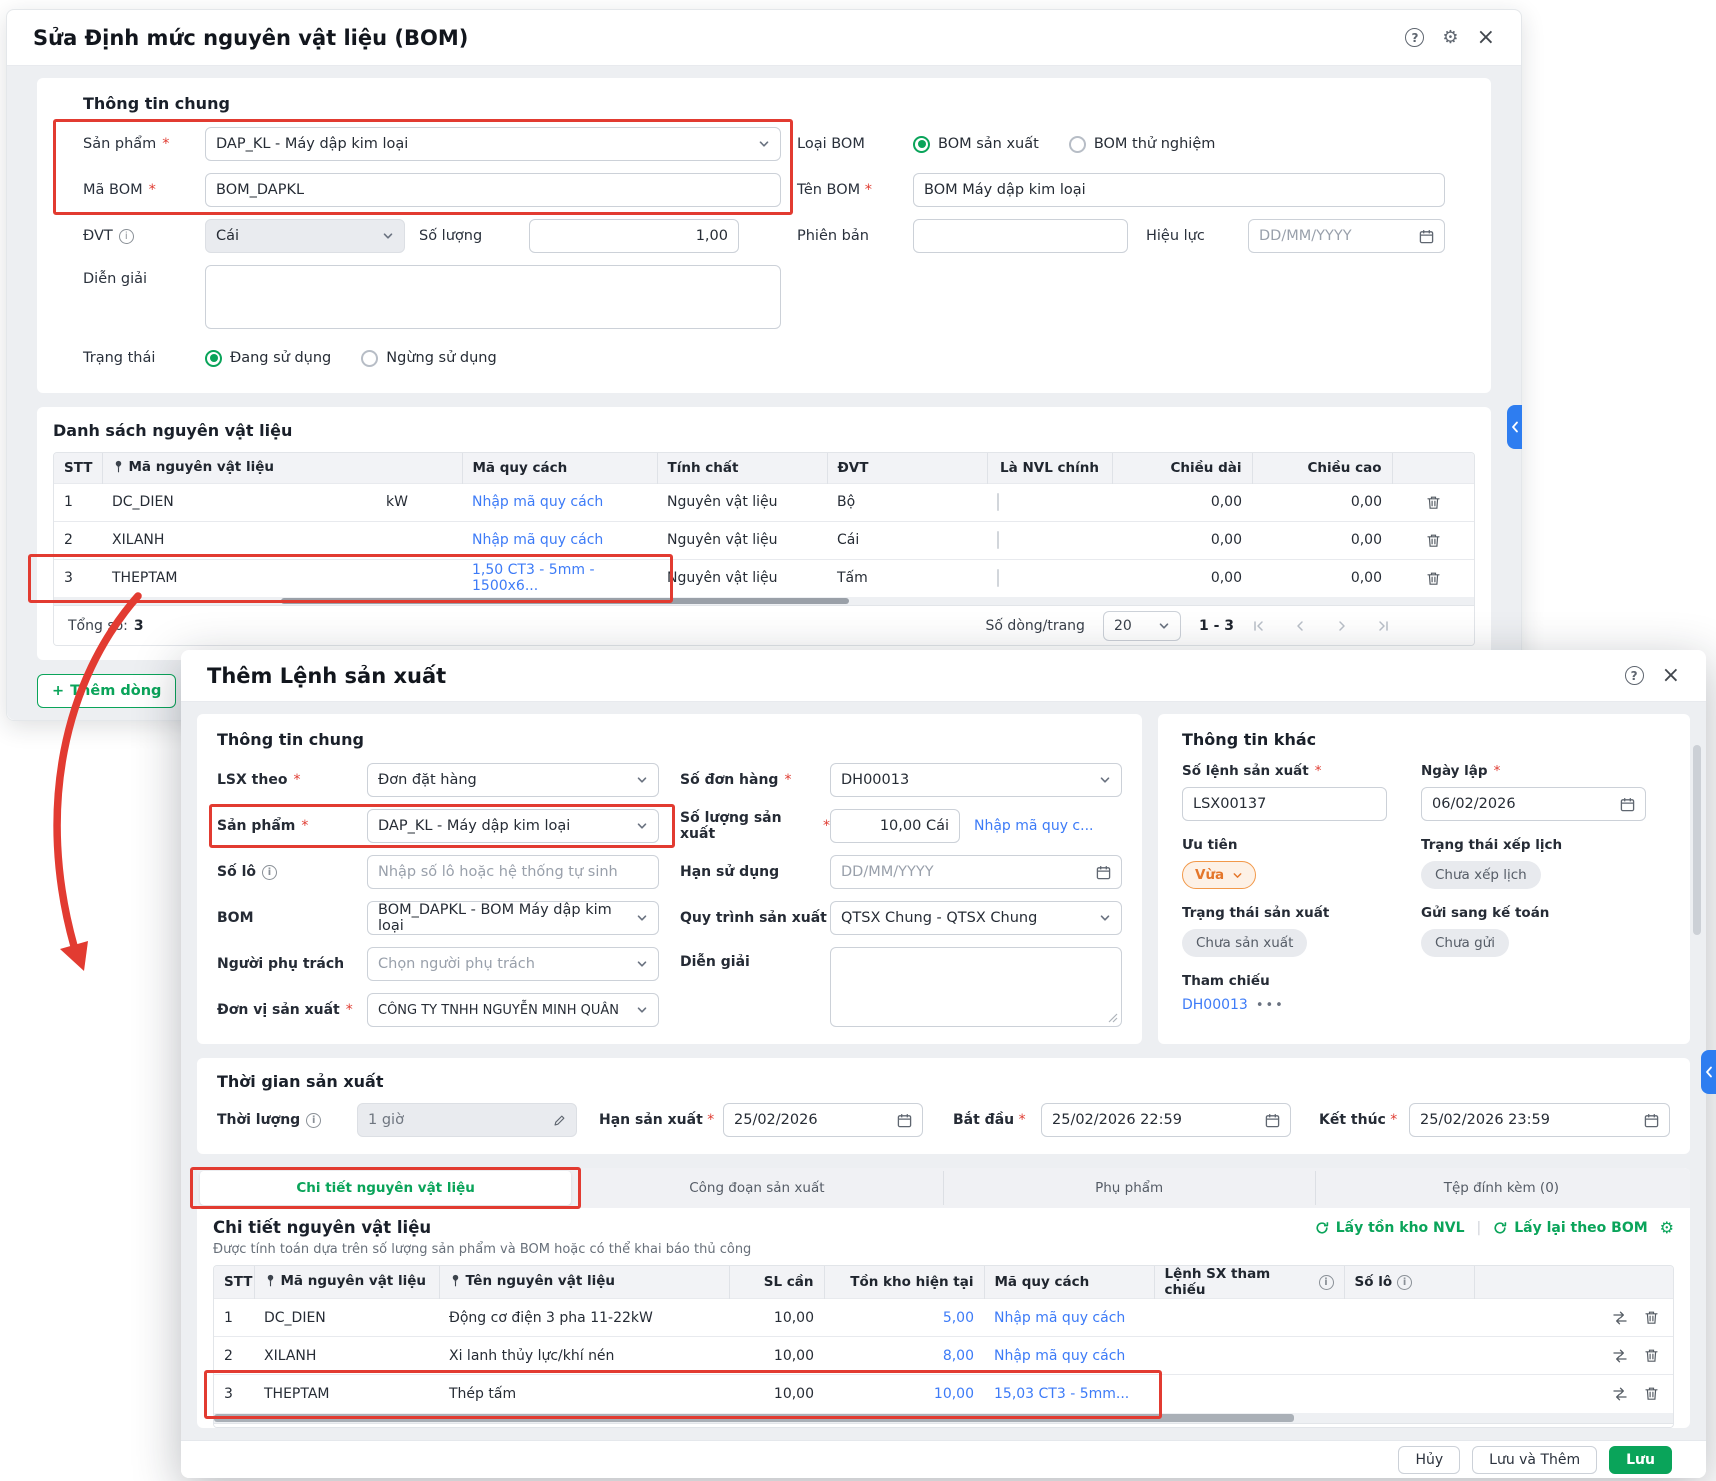 The height and width of the screenshot is (1481, 1716). Describe the element at coordinates (388, 236) in the screenshot. I see `chevron-down-icon` at that location.